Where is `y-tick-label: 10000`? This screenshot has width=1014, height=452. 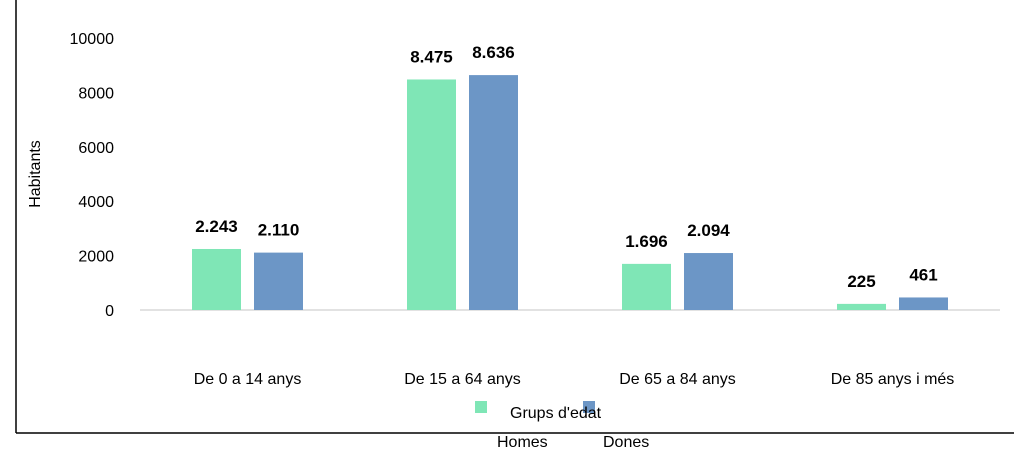 y-tick-label: 10000 is located at coordinates (92, 39).